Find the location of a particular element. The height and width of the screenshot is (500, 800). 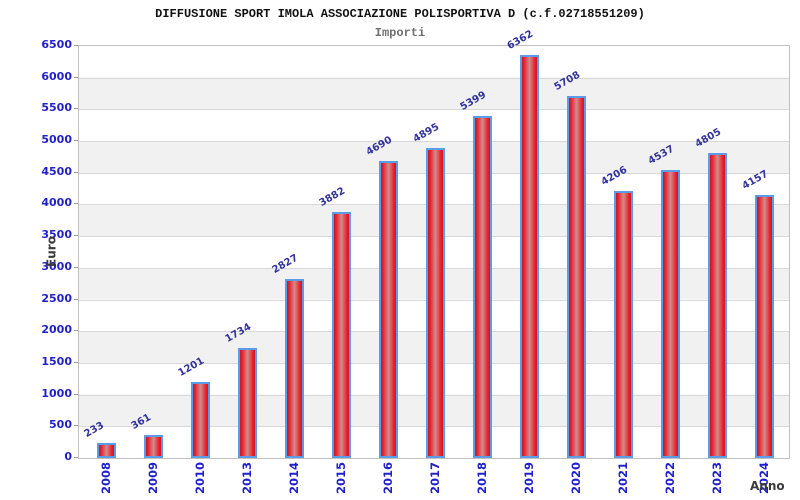

x-tick-label-2018: 2018 is located at coordinates (481, 478).